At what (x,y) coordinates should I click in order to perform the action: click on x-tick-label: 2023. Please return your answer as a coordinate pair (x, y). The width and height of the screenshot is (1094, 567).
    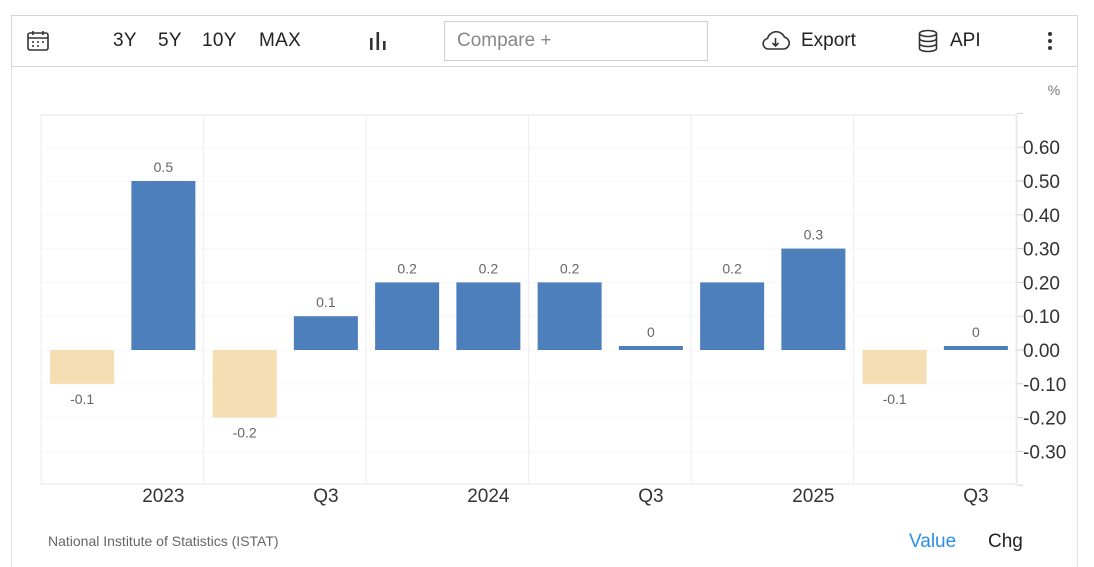
    Looking at the image, I should click on (163, 496).